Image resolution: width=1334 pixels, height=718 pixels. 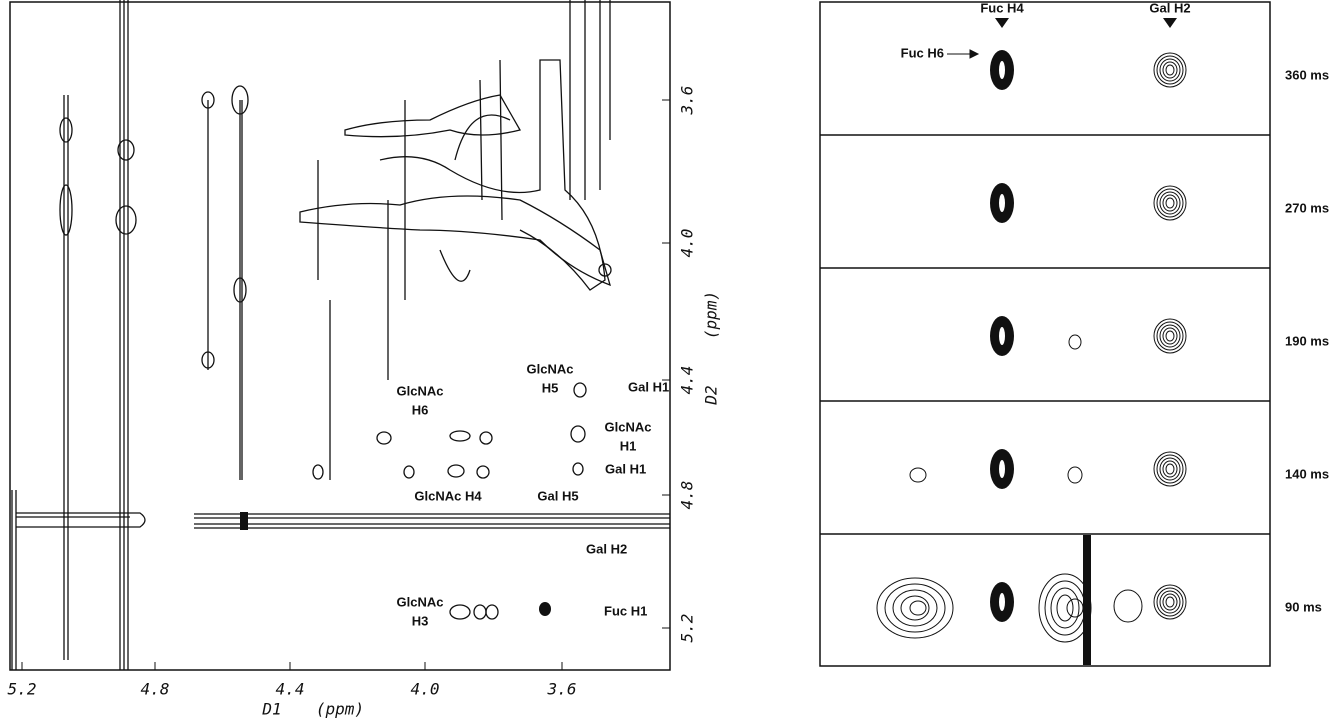 What do you see at coordinates (606, 548) in the screenshot?
I see `peak-annotation: Gal H2` at bounding box center [606, 548].